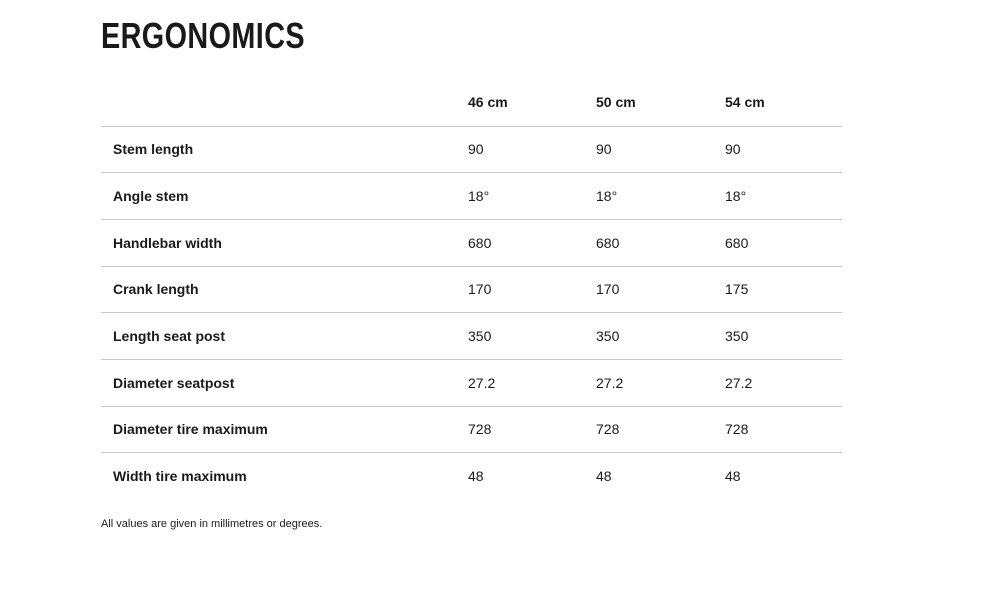 The width and height of the screenshot is (1000, 600). Describe the element at coordinates (151, 196) in the screenshot. I see `row-label: Angle stem` at that location.